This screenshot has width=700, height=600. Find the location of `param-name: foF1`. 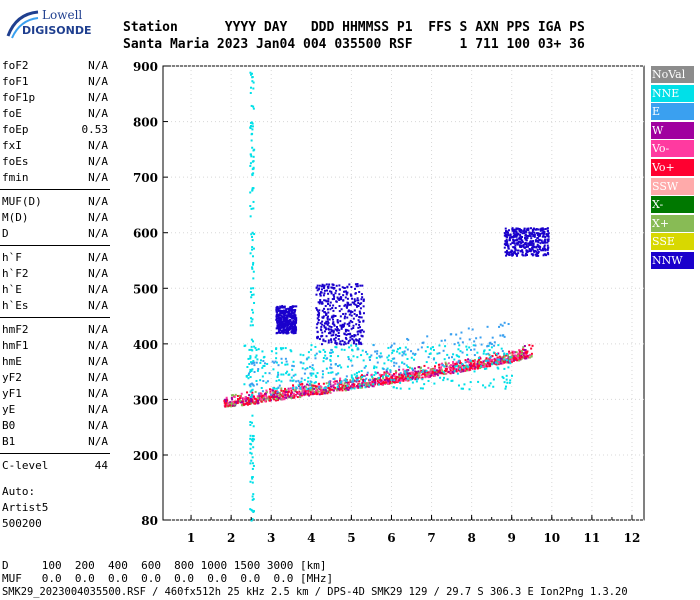

param-name: foF1 is located at coordinates (15, 81).